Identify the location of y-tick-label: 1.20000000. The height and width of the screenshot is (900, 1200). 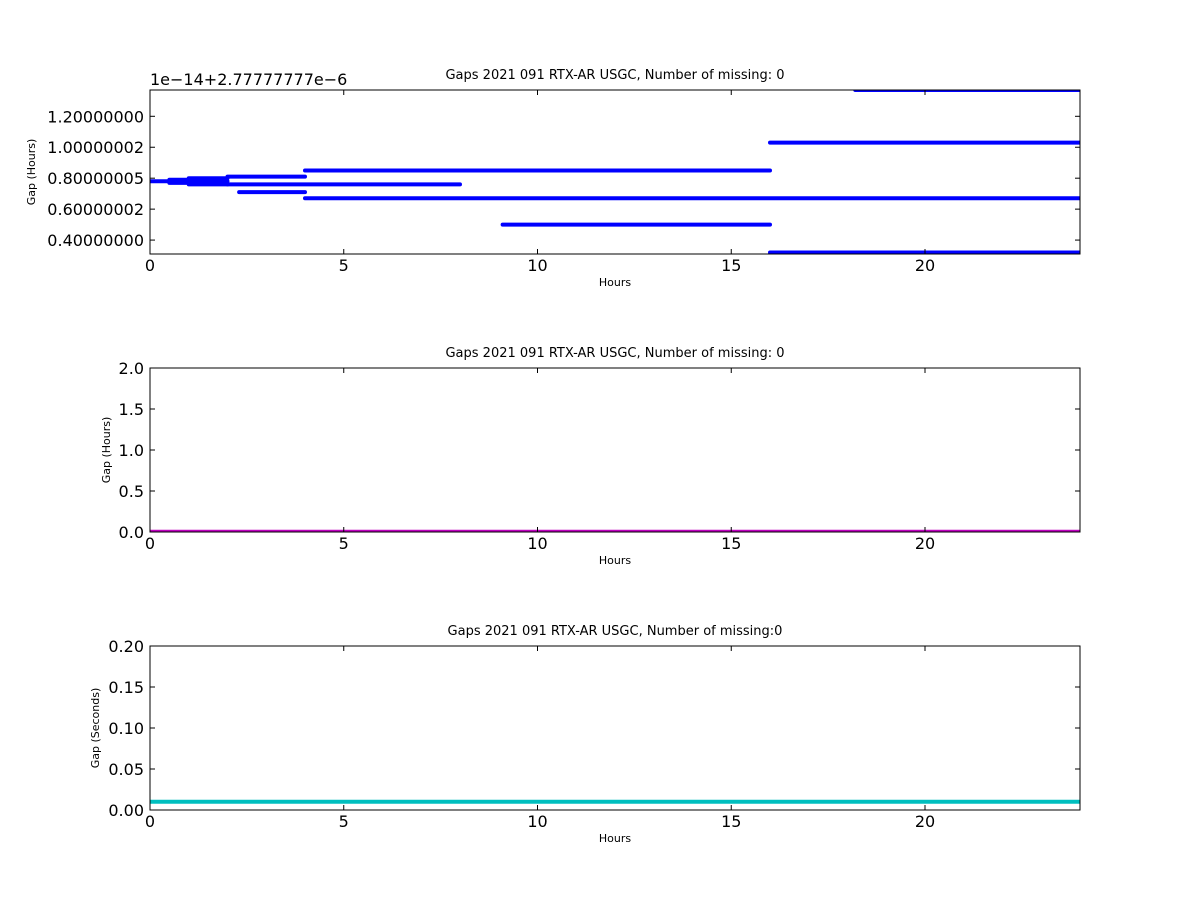
(95, 116).